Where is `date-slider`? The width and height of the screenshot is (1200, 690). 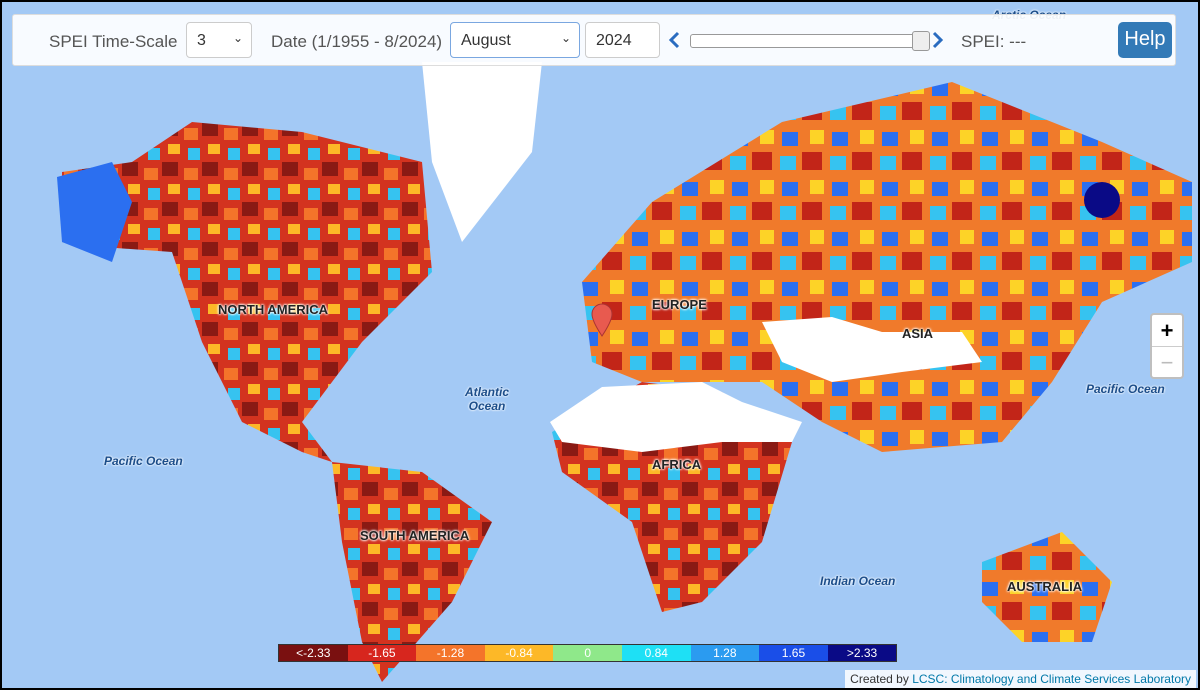
date-slider is located at coordinates (810, 41).